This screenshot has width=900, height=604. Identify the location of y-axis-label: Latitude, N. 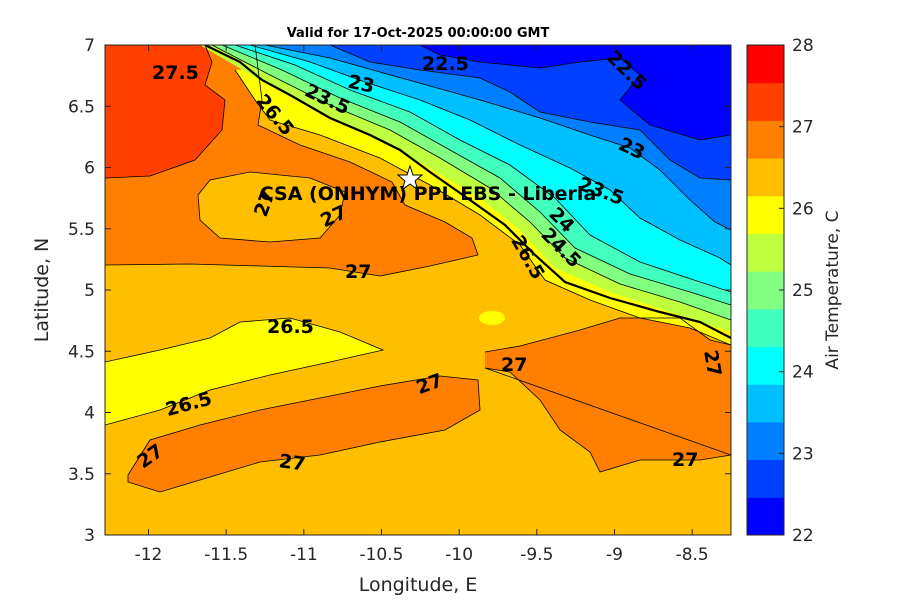
(42, 290).